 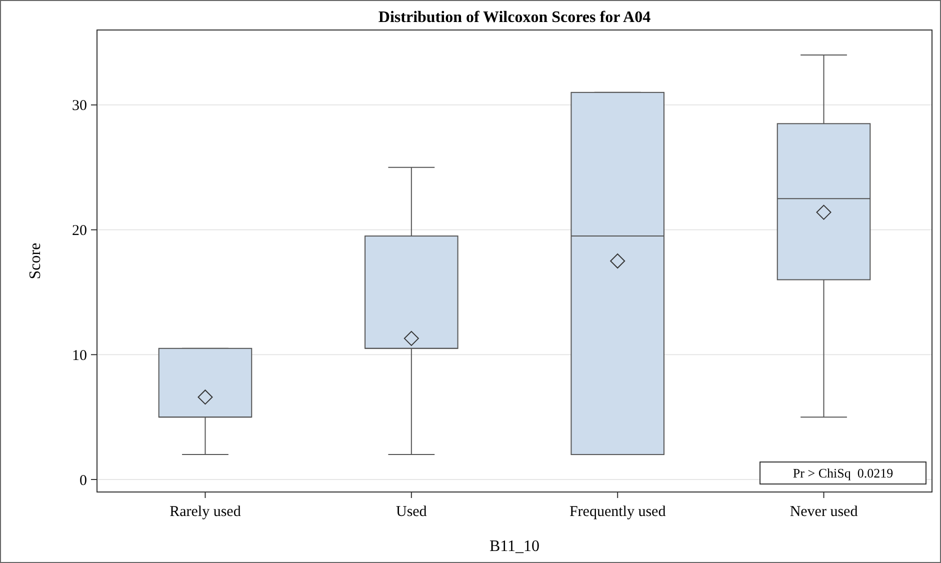 I want to click on annotation: Pr > ChiSq 0.0219, so click(x=843, y=473).